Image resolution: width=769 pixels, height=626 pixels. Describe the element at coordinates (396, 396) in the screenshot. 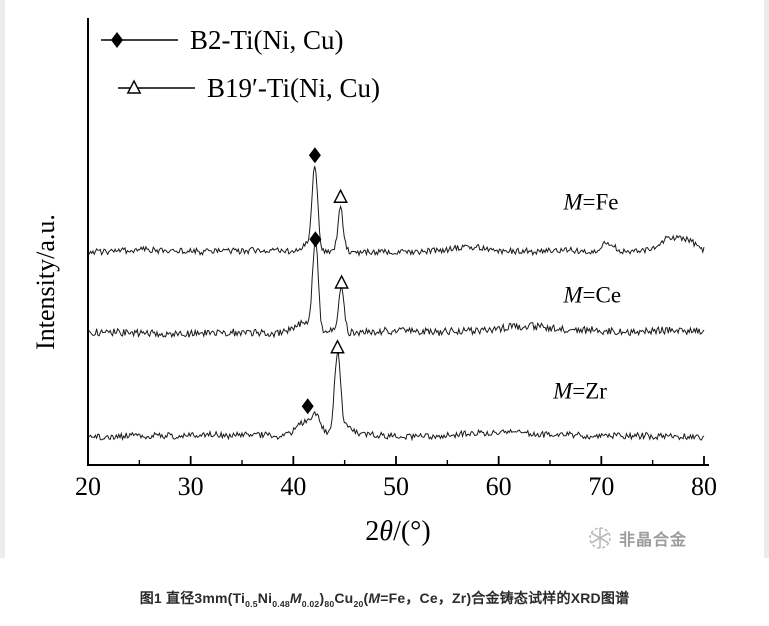

I see `xrd-trace-mzr` at that location.